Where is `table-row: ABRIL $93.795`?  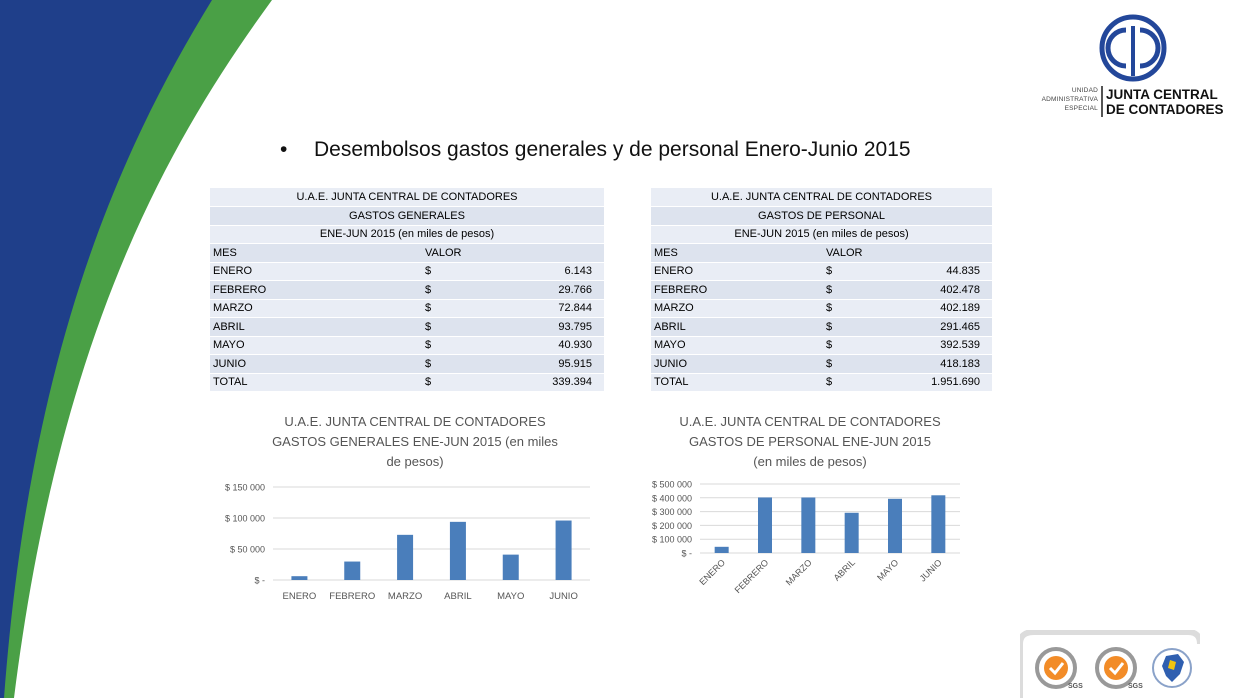 table-row: ABRIL $93.795 is located at coordinates (407, 327).